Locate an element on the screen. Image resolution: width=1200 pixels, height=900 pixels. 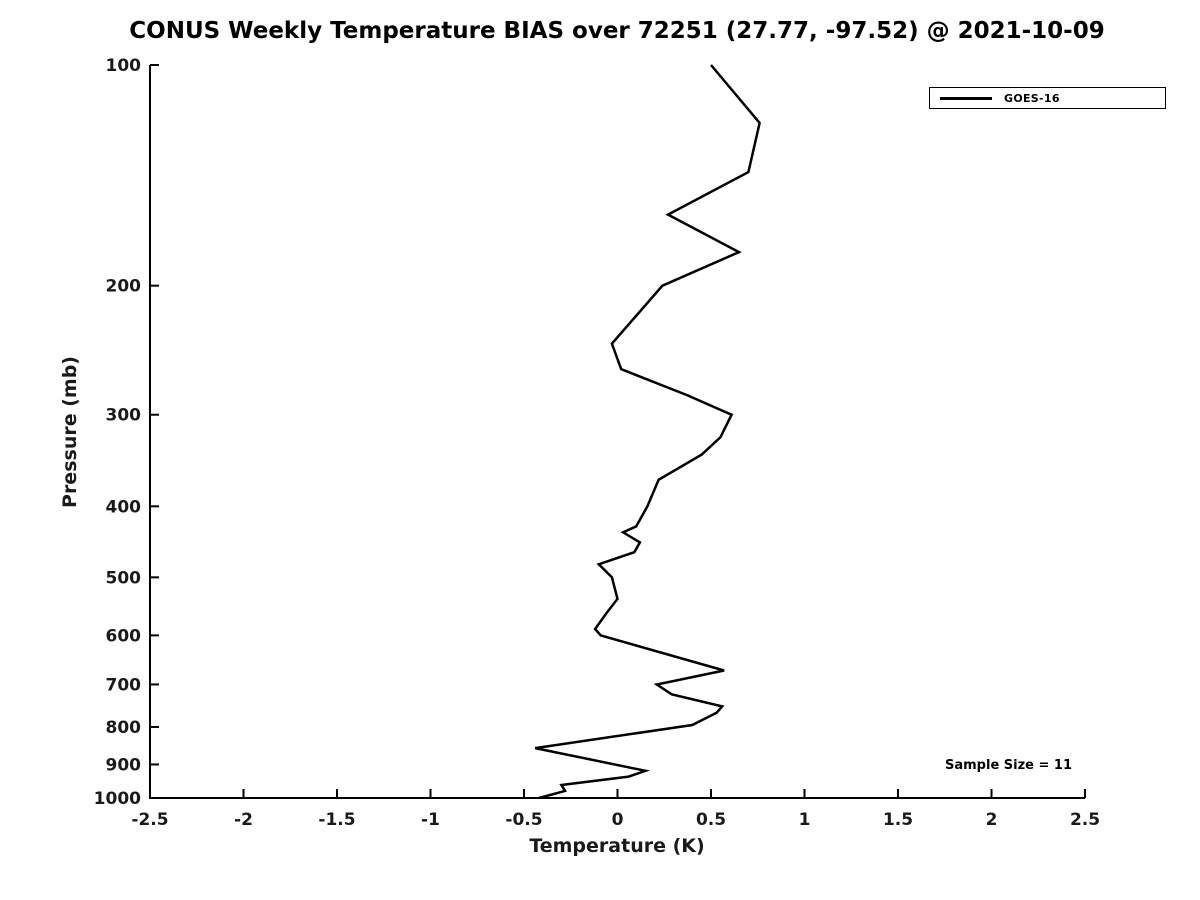
x-tick-label: 1 is located at coordinates (805, 820).